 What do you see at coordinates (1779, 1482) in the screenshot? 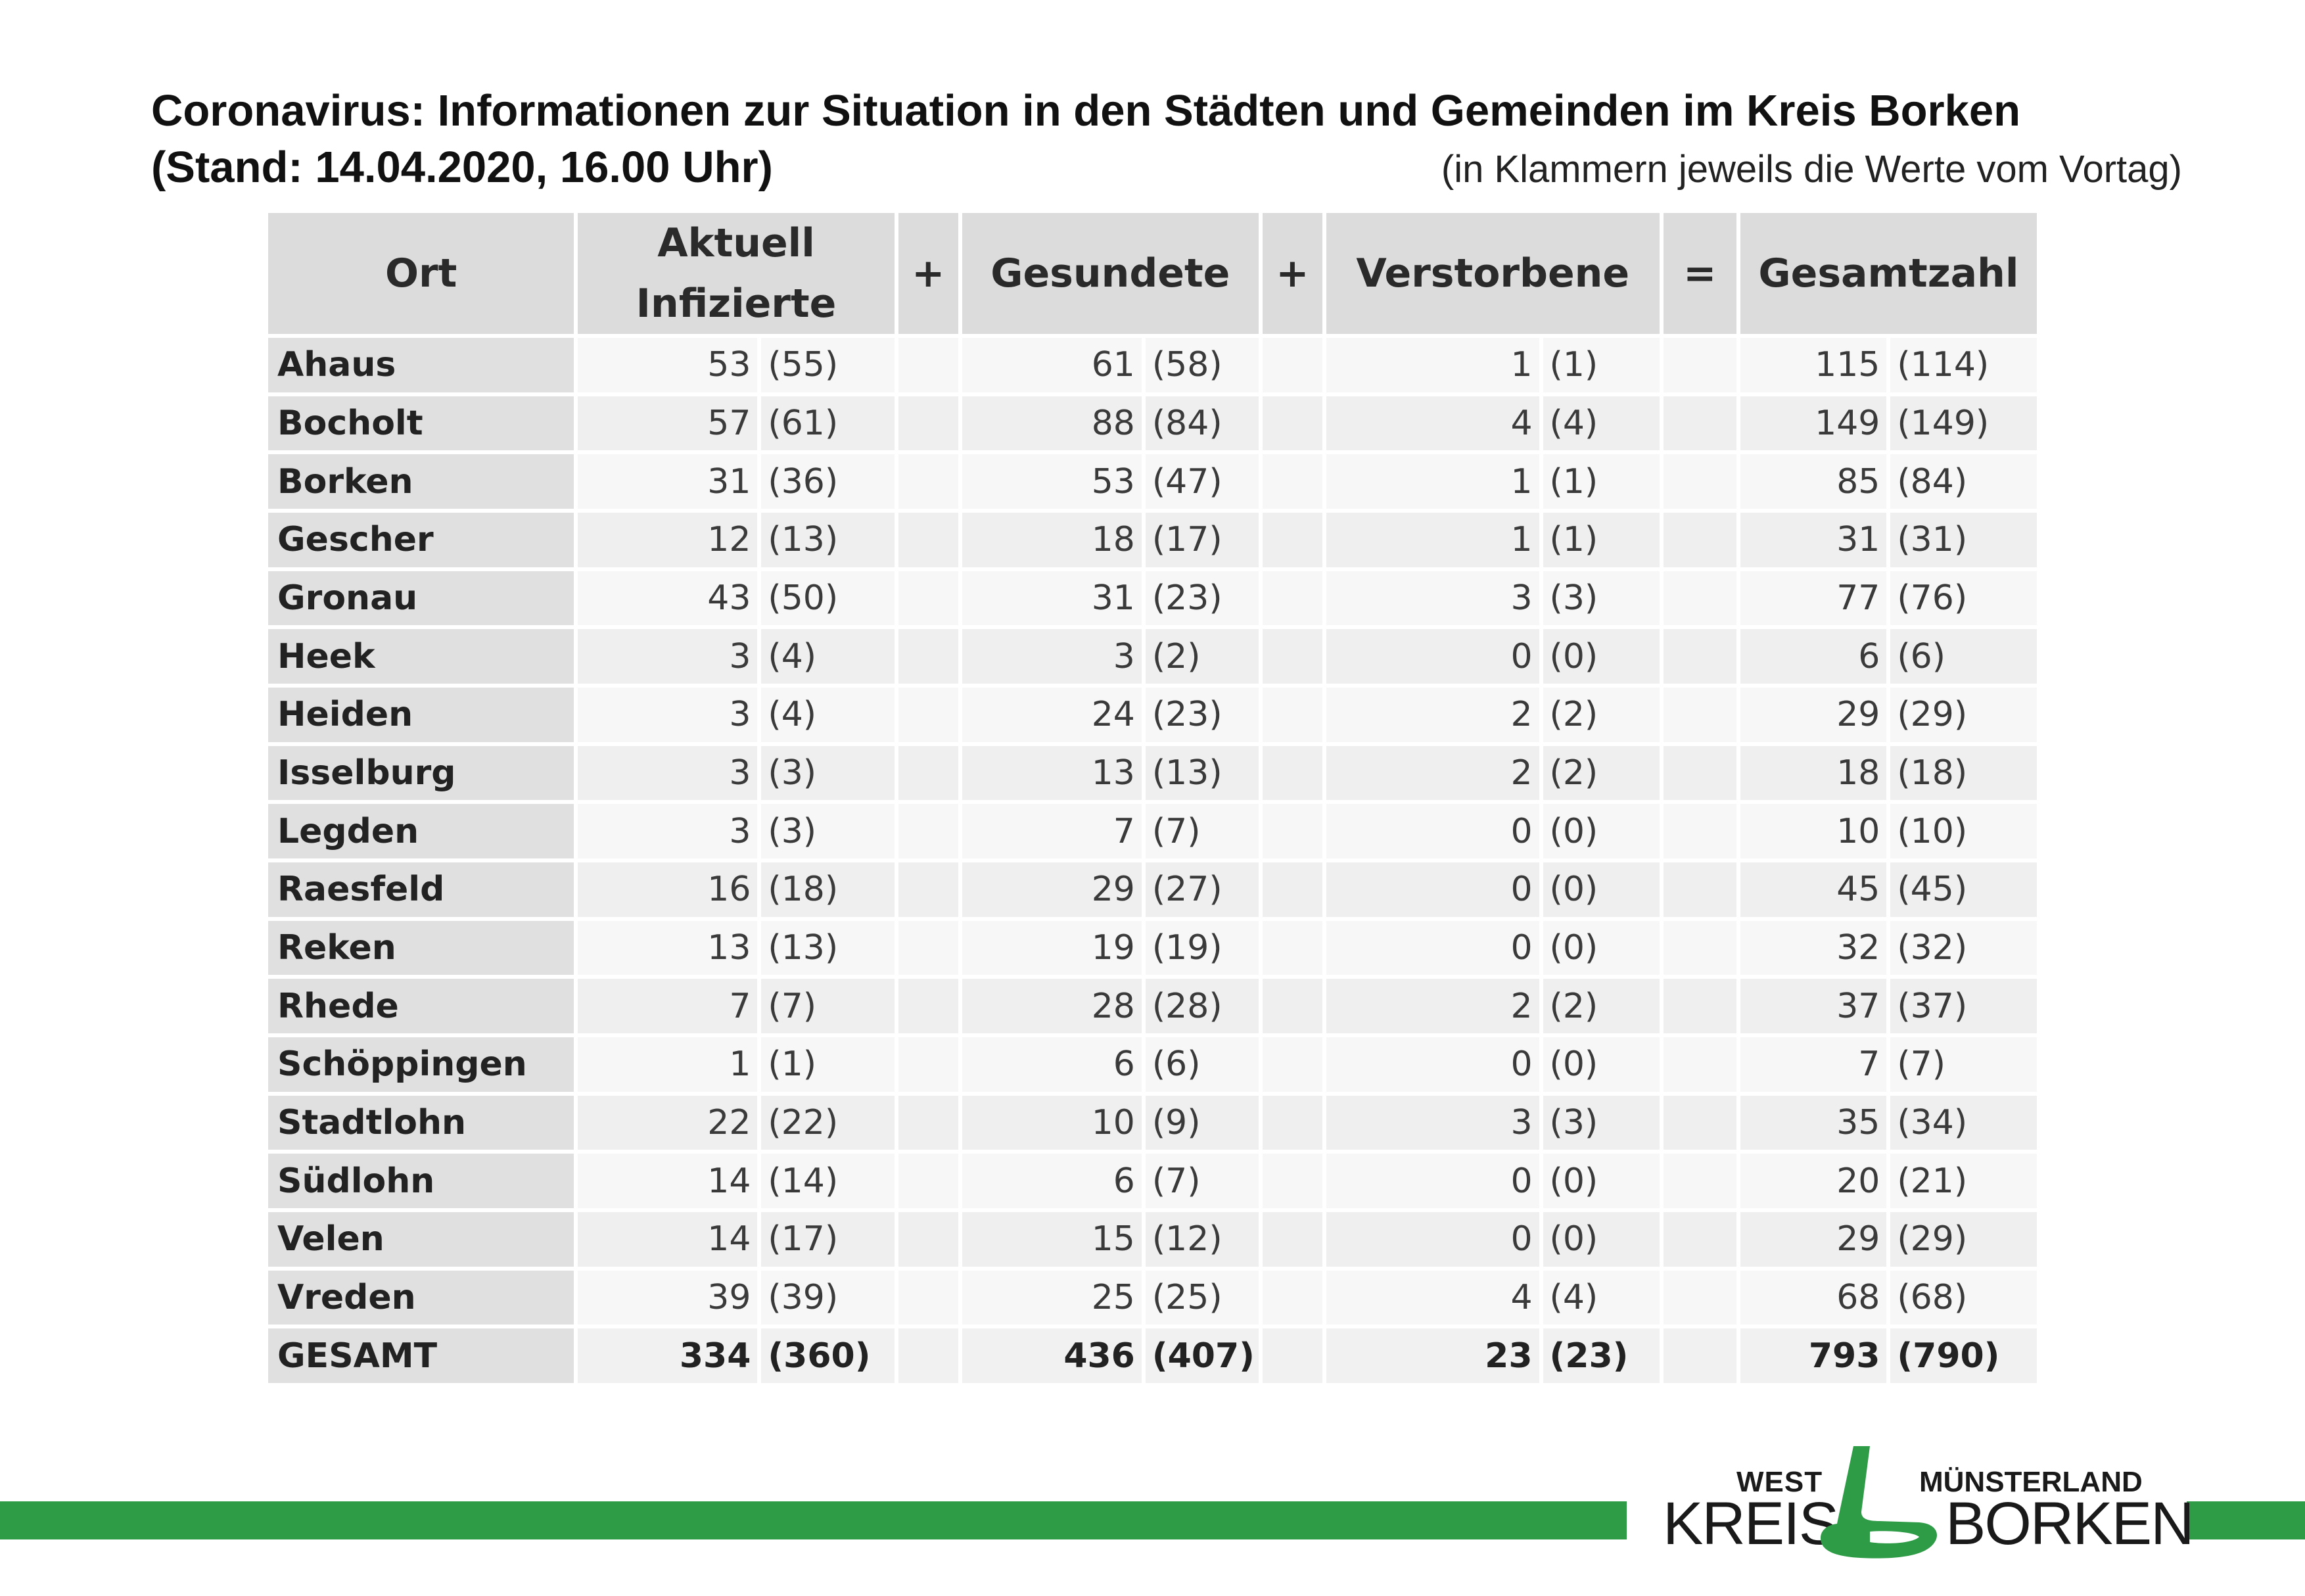
I see `logo-west-text: WEST` at bounding box center [1779, 1482].